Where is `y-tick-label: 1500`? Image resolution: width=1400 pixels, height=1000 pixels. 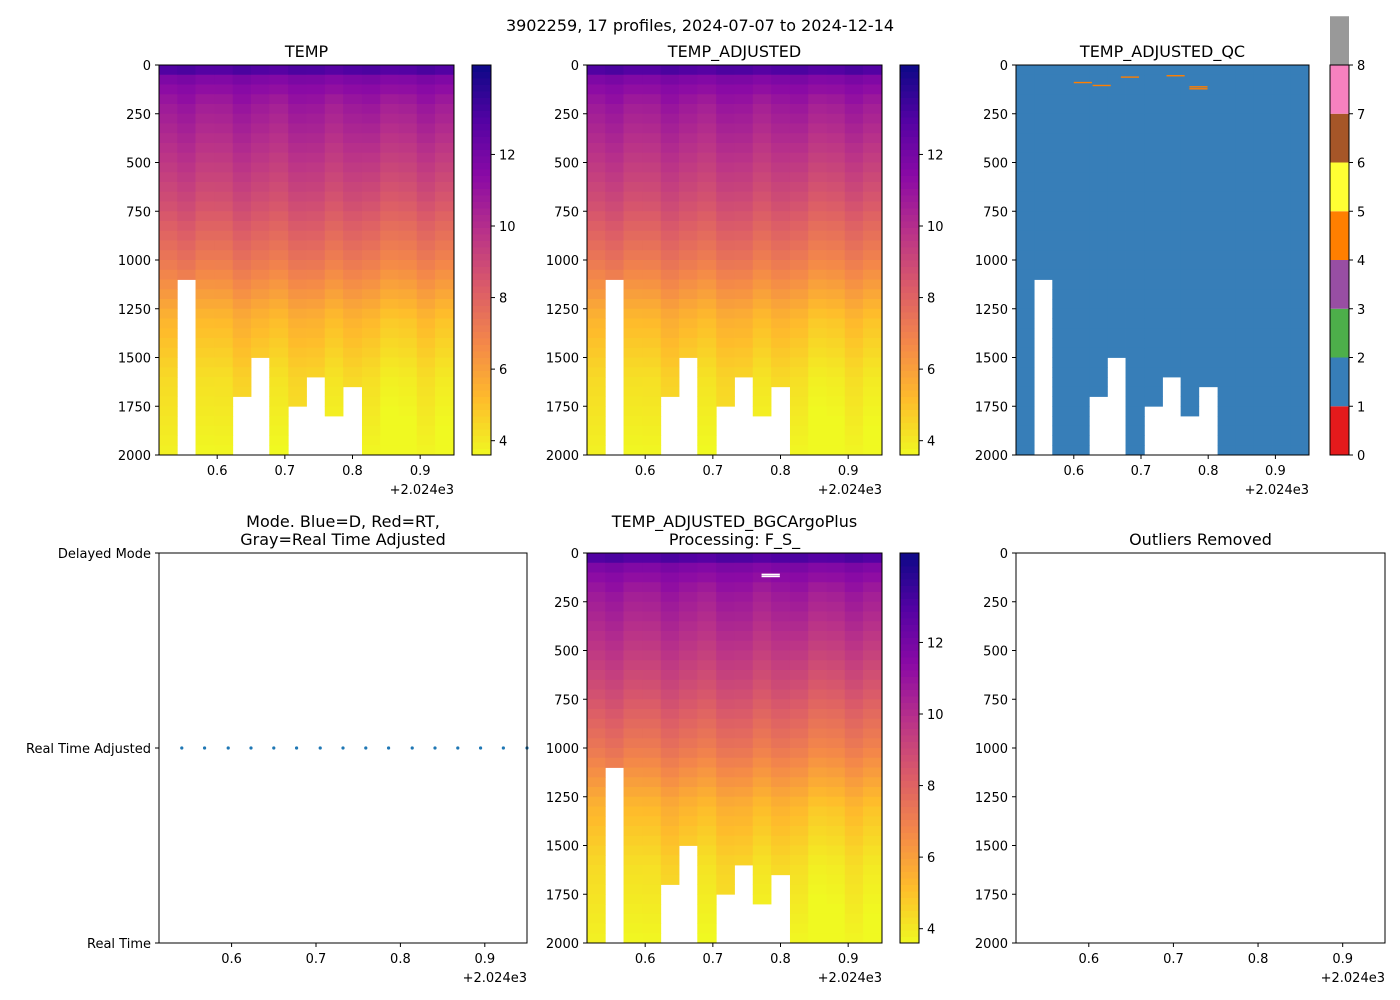
y-tick-label: 1500 is located at coordinates (991, 359).